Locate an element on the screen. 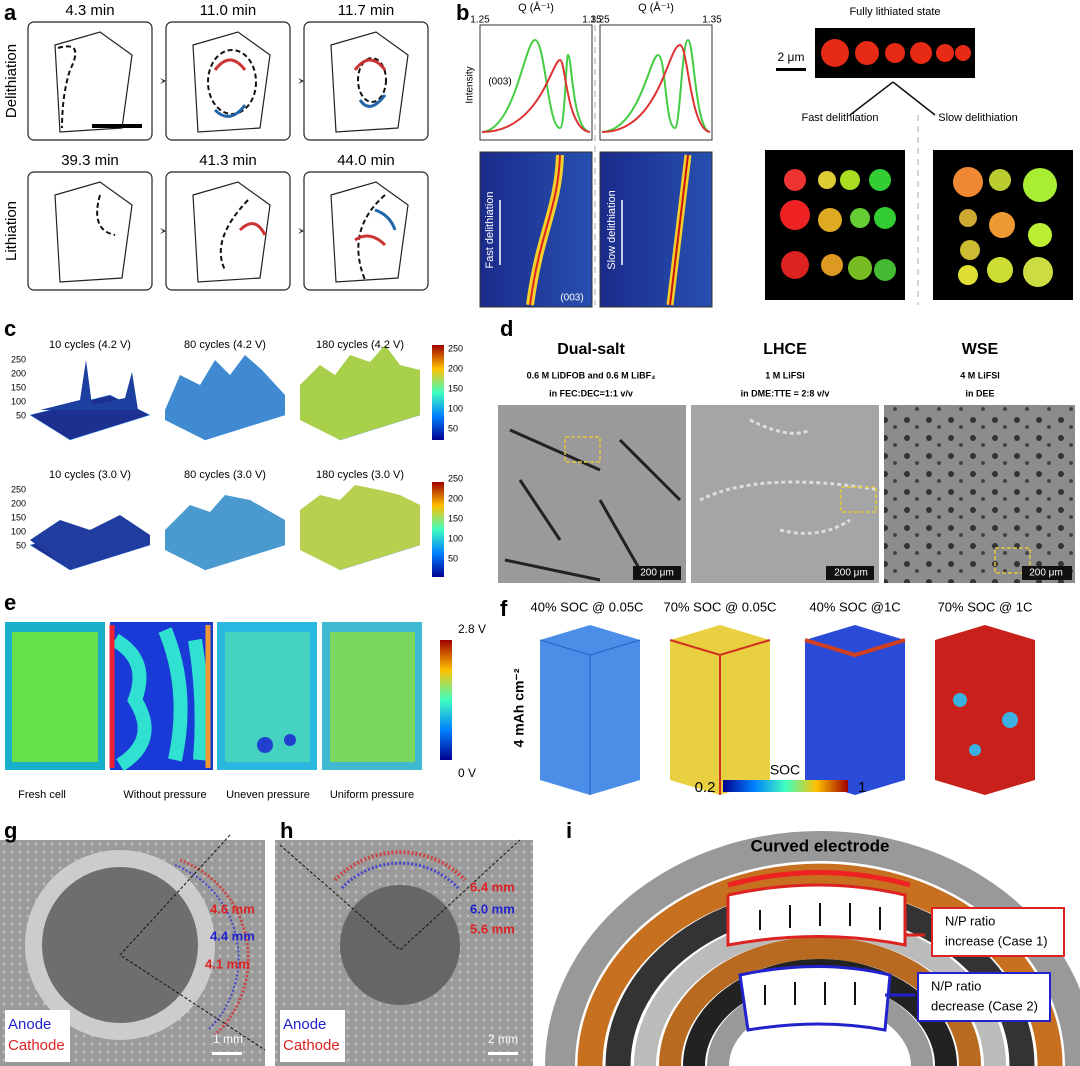 The height and width of the screenshot is (1066, 1080). case-label: increase (Case 1) is located at coordinates (996, 940).